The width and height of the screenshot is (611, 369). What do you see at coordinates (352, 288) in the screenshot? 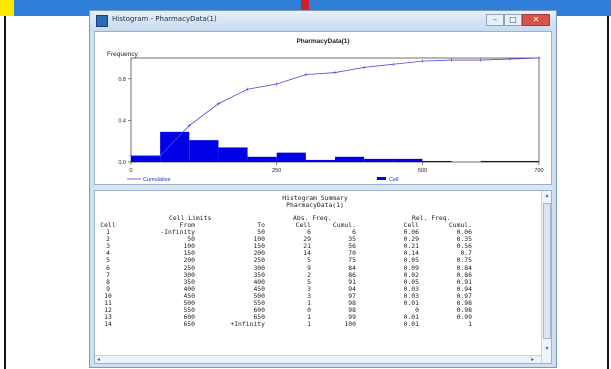
I see `row-abs-cumul: 94` at bounding box center [352, 288].